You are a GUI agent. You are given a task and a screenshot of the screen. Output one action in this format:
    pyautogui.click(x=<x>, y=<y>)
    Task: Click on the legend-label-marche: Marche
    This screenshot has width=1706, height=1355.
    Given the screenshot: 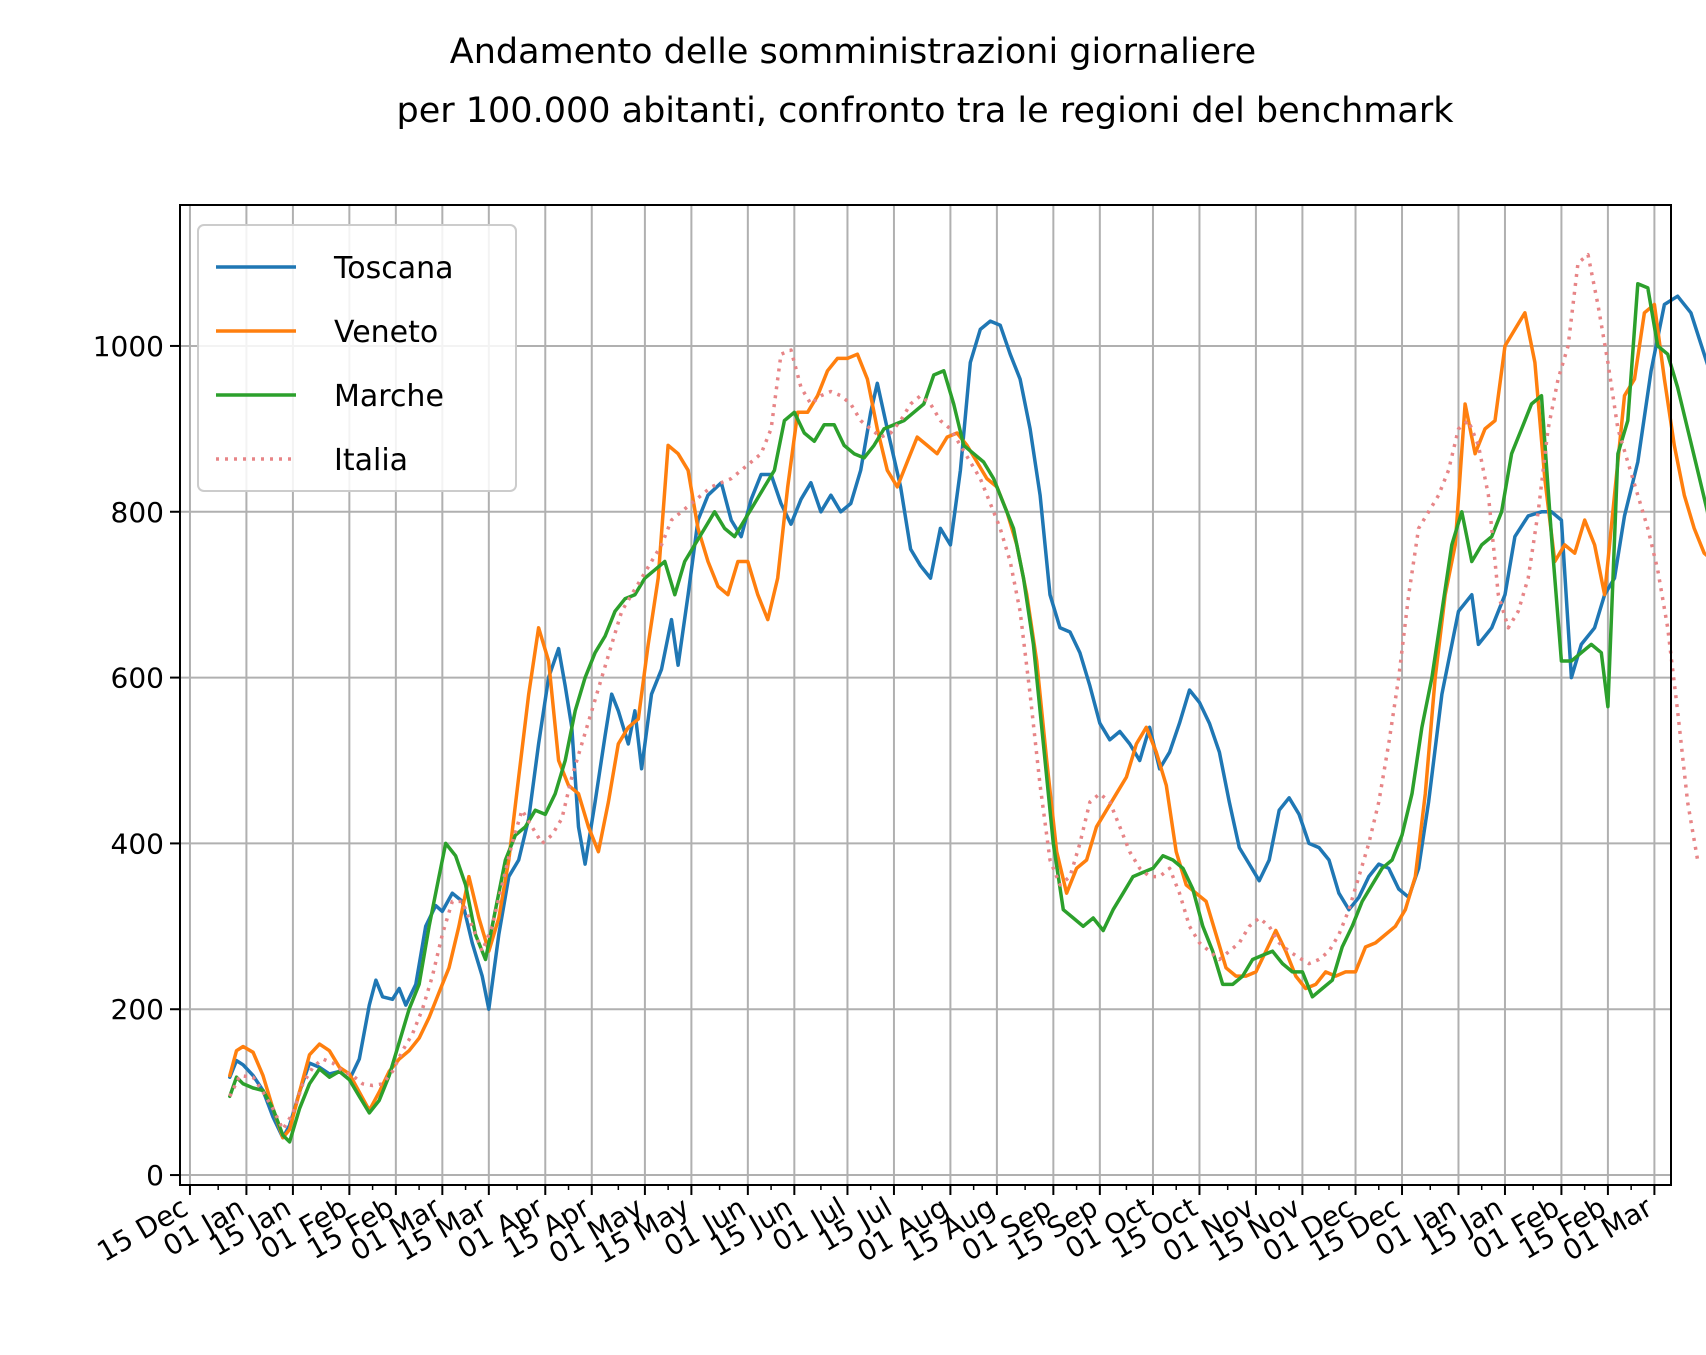 What is the action you would take?
    pyautogui.click(x=389, y=396)
    